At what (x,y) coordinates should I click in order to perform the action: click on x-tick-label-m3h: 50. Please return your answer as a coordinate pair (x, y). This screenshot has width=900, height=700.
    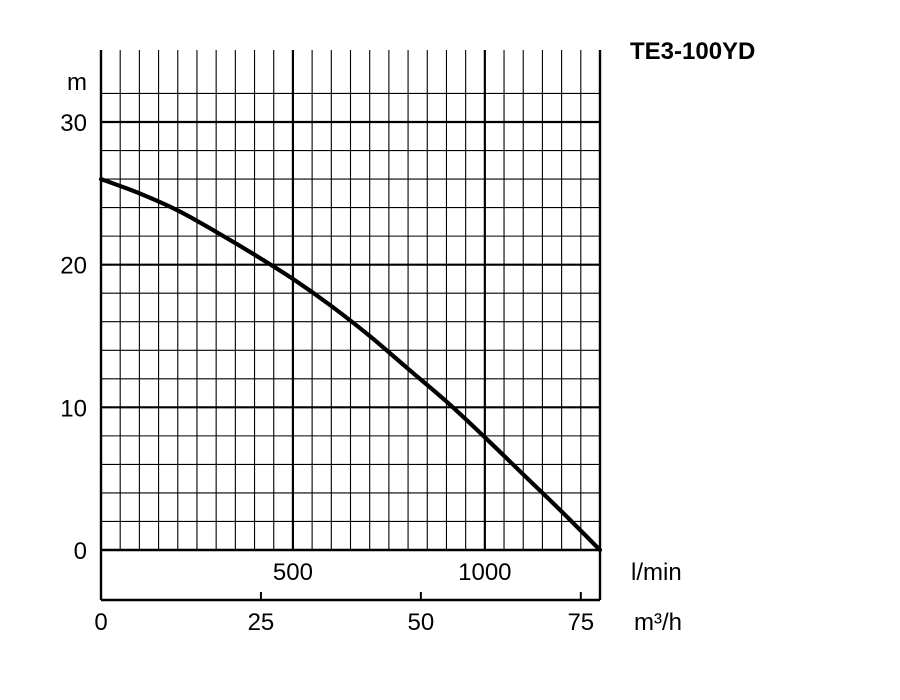
    Looking at the image, I should click on (421, 622).